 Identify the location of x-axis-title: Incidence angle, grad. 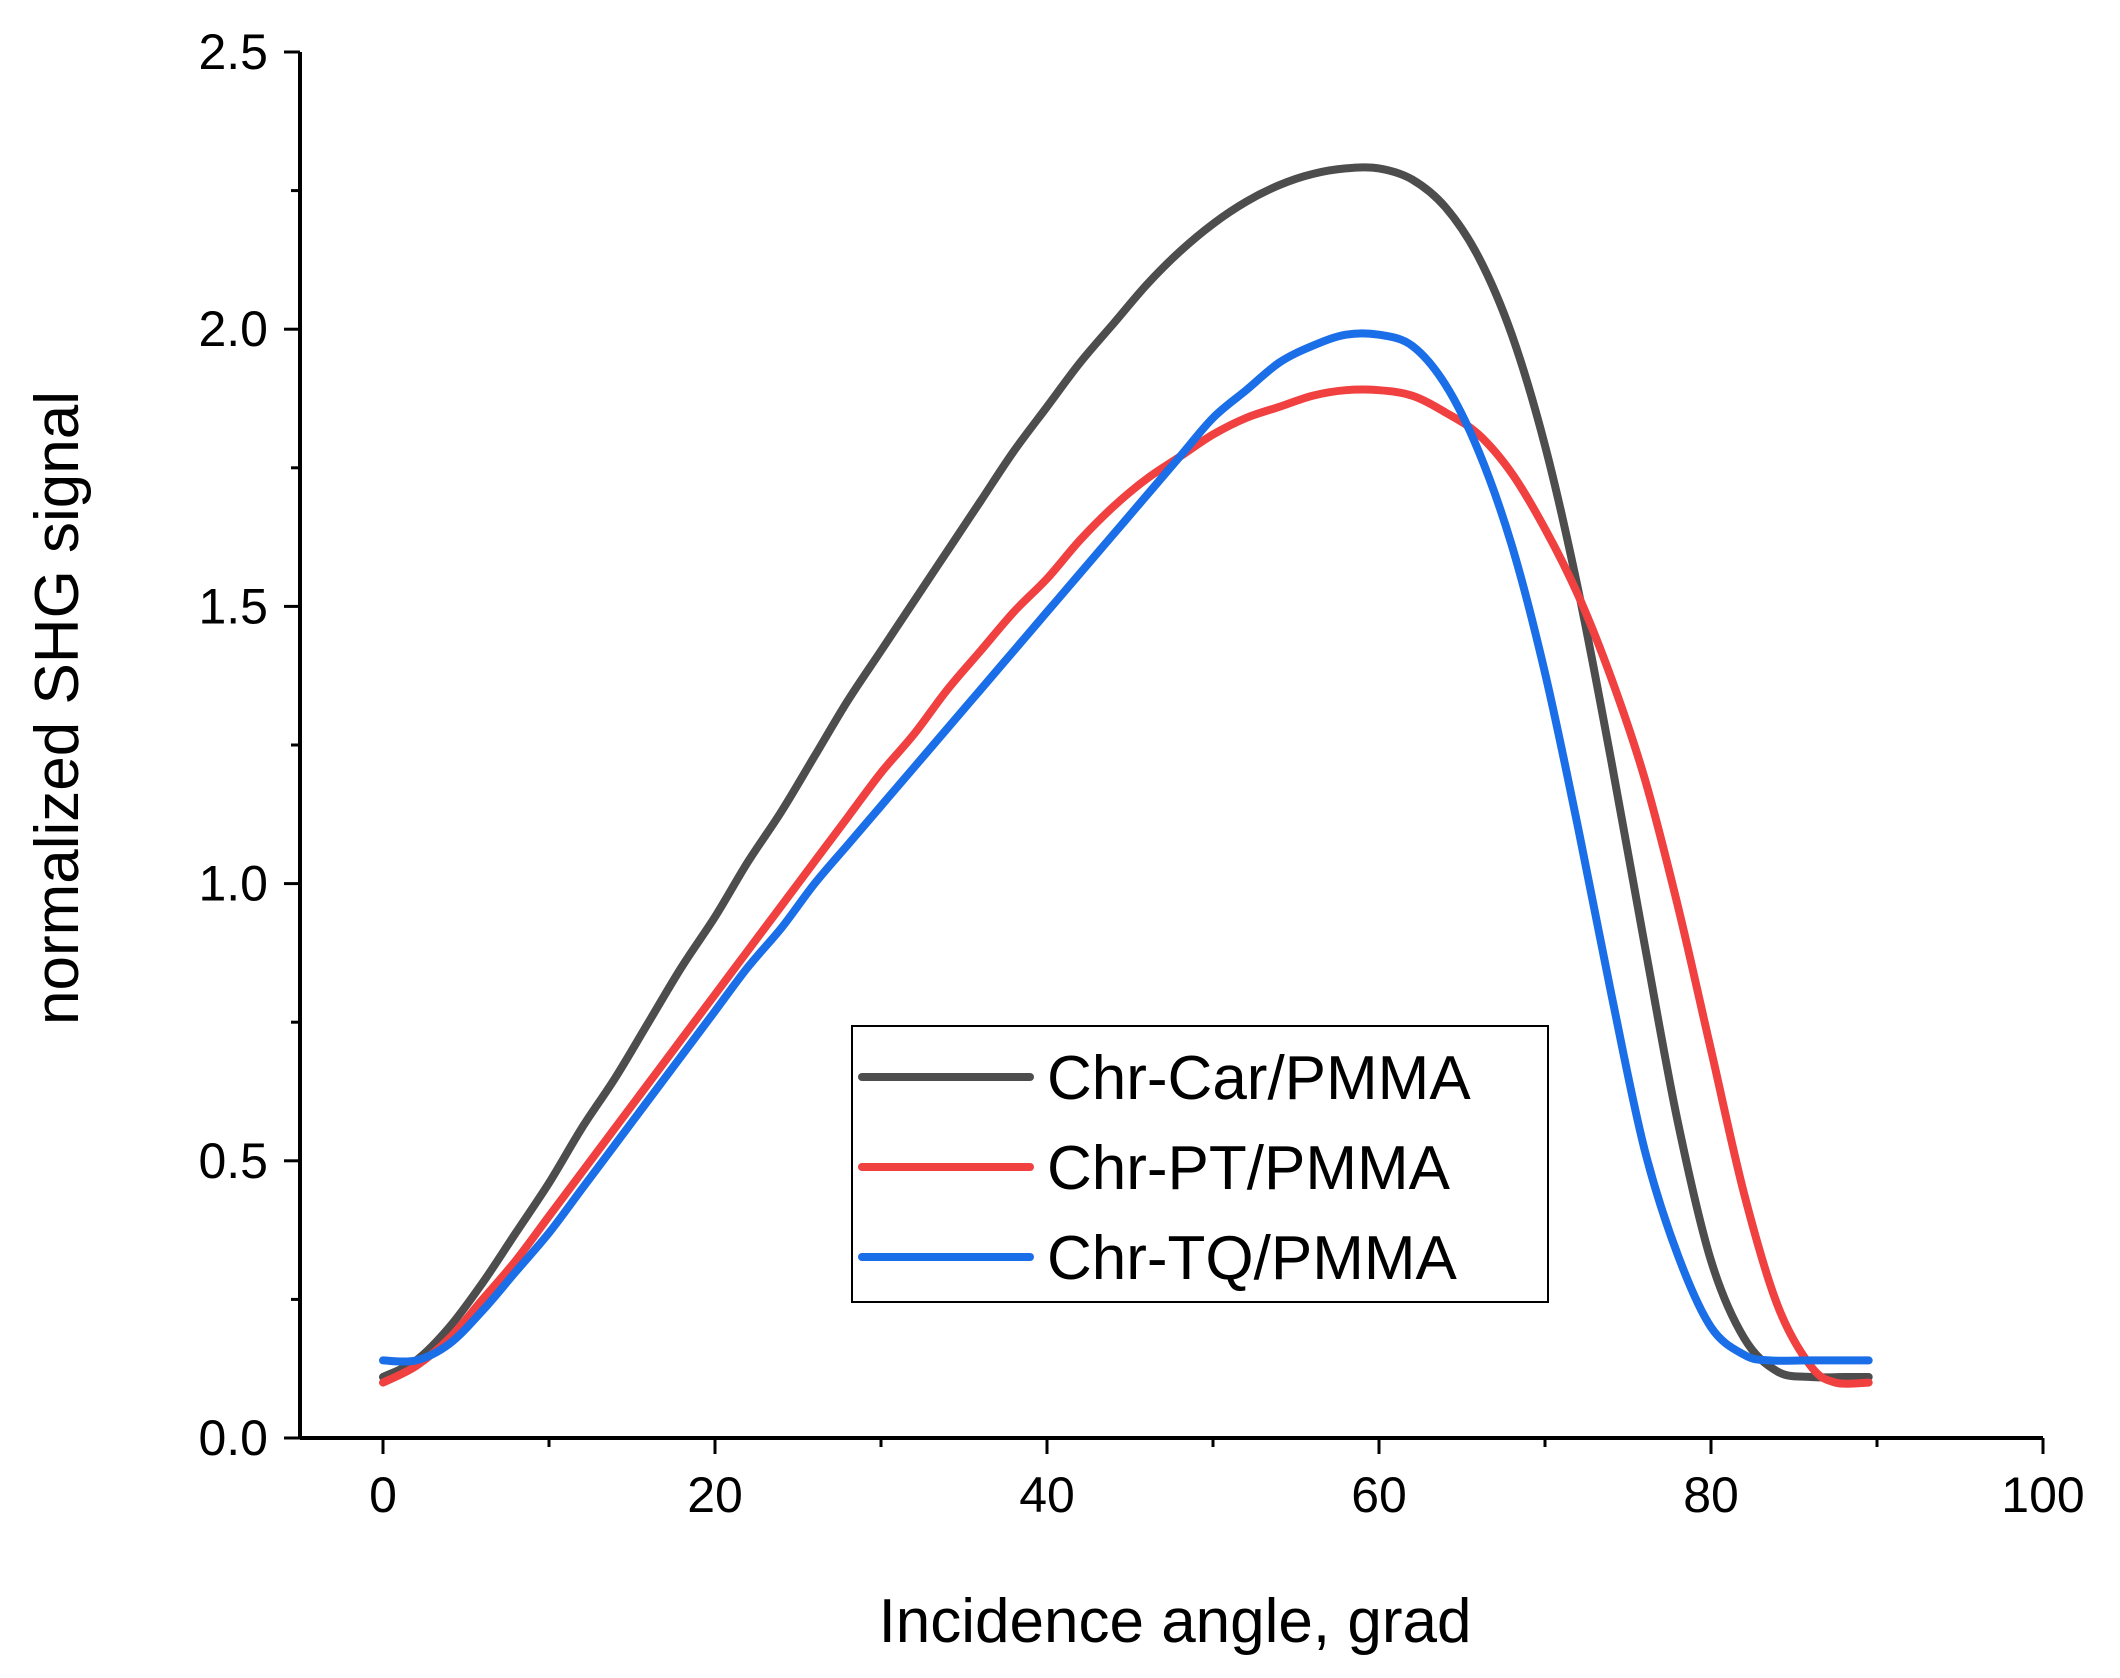
(1175, 1621).